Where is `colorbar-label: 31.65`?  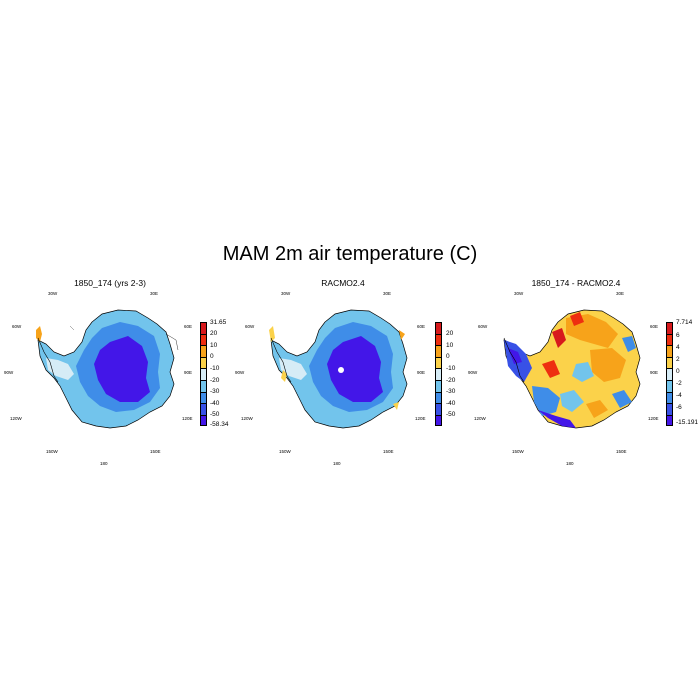
colorbar-label: 31.65 is located at coordinates (218, 322).